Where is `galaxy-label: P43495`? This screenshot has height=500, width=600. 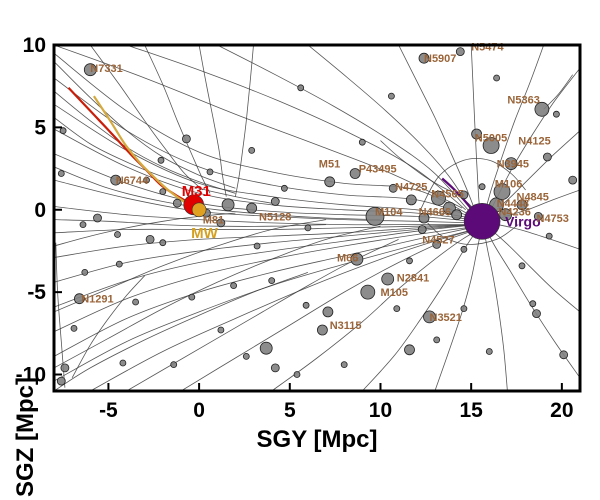 galaxy-label: P43495 is located at coordinates (378, 170).